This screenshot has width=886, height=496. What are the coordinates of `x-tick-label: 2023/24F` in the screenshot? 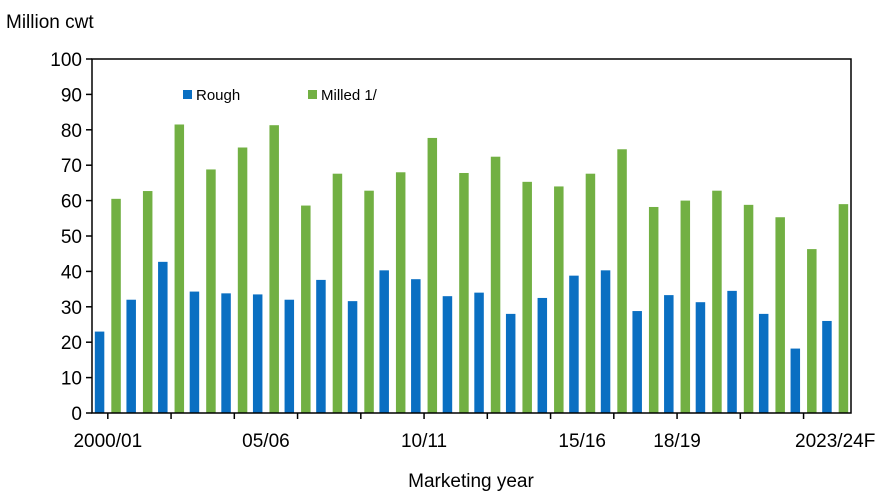 It's located at (835, 441).